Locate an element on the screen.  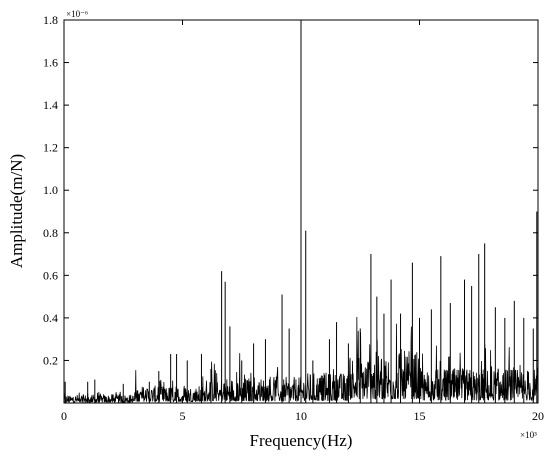
x-tick-label: 5 is located at coordinates (183, 416).